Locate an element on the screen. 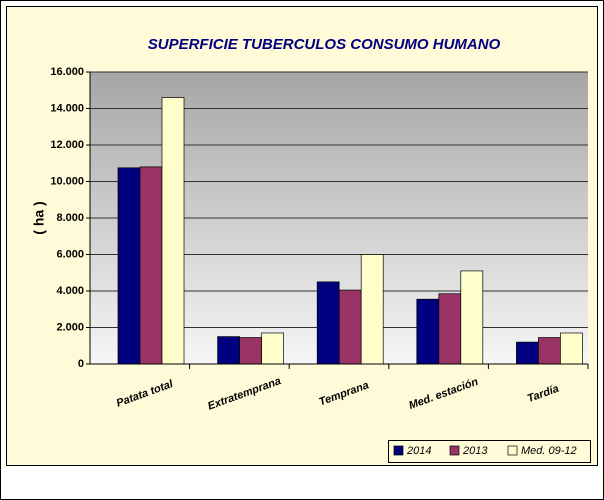 The image size is (604, 500). chart-title: SUPERFICIE TUBERCULOS CONSUMO HUMANO is located at coordinates (324, 44).